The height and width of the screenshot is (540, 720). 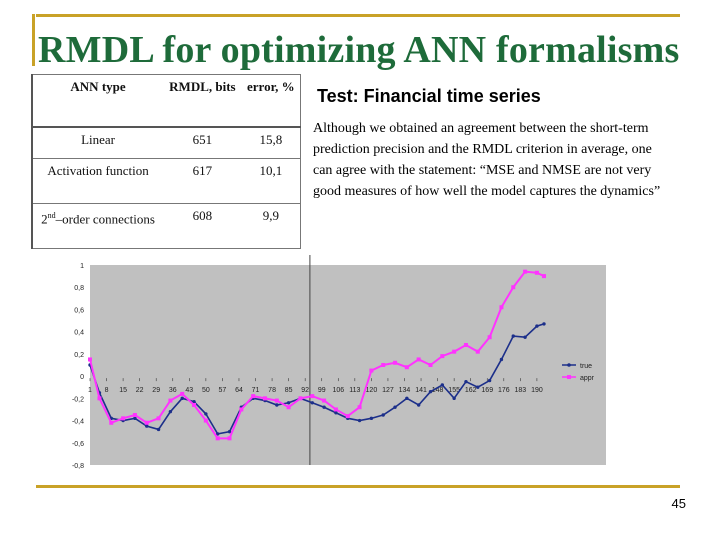 What do you see at coordinates (338, 390) in the screenshot?
I see `x-tick-label: 106` at bounding box center [338, 390].